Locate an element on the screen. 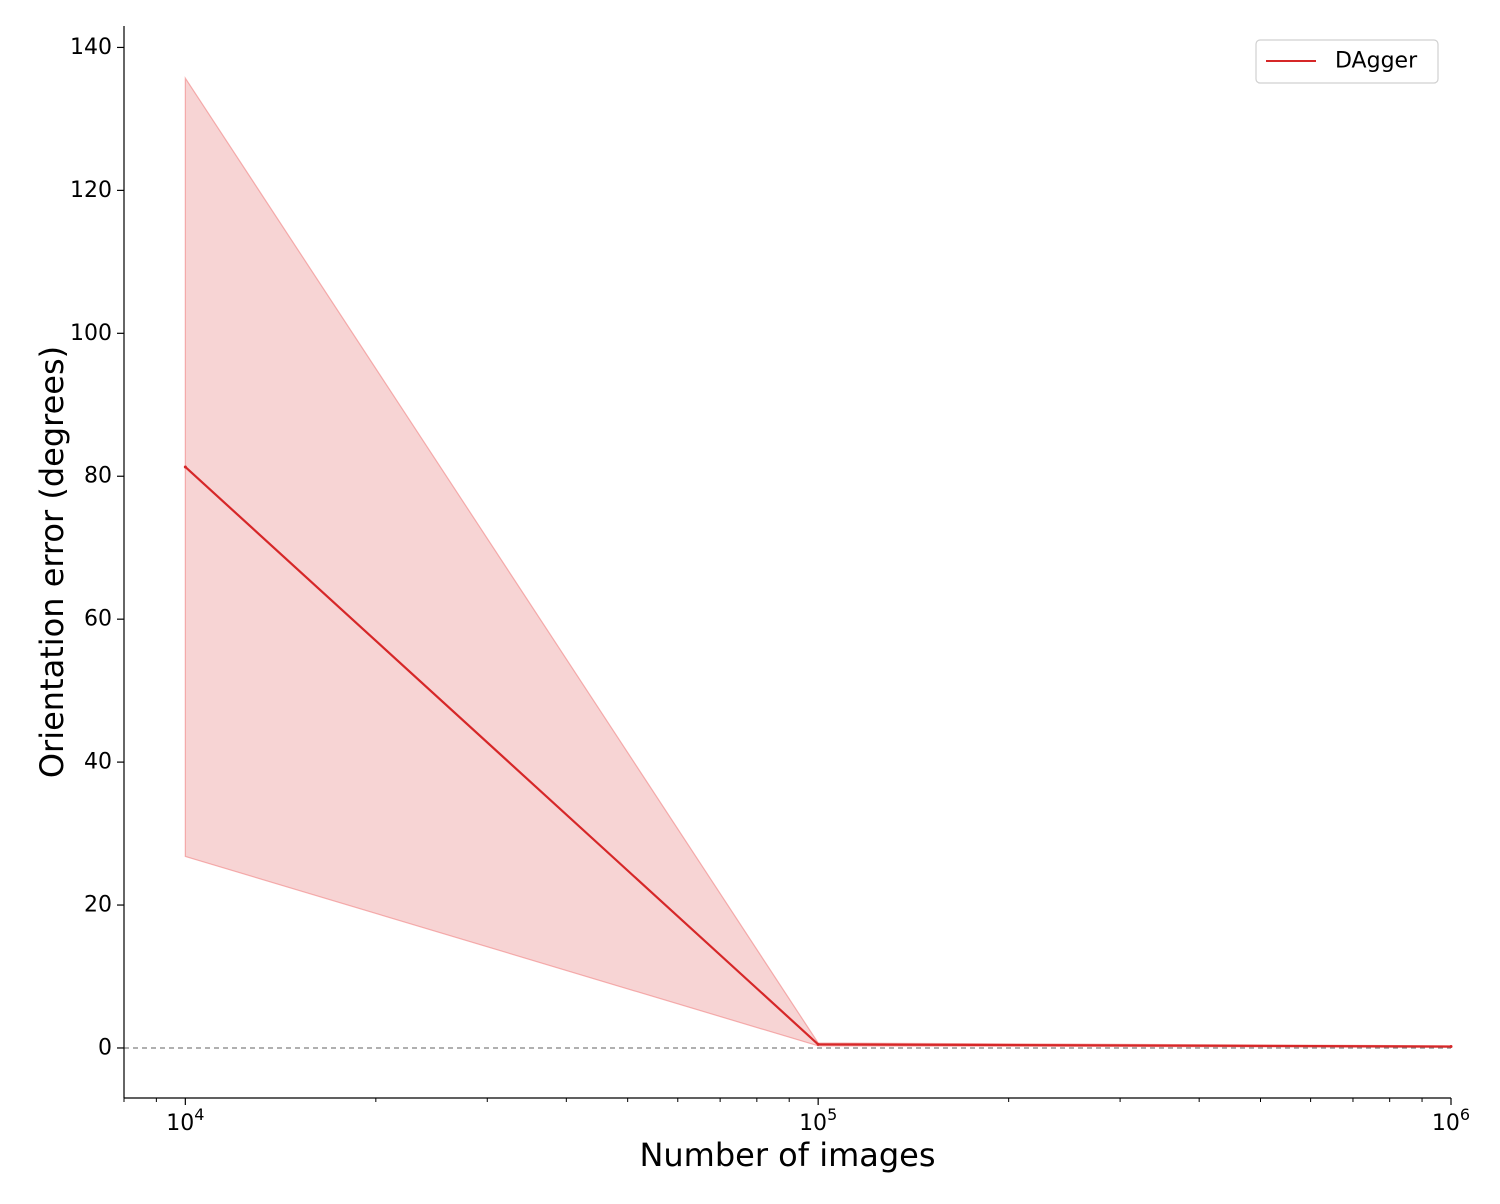 Image resolution: width=1500 pixels, height=1204 pixels. y-tick-label: 40 is located at coordinates (98, 762).